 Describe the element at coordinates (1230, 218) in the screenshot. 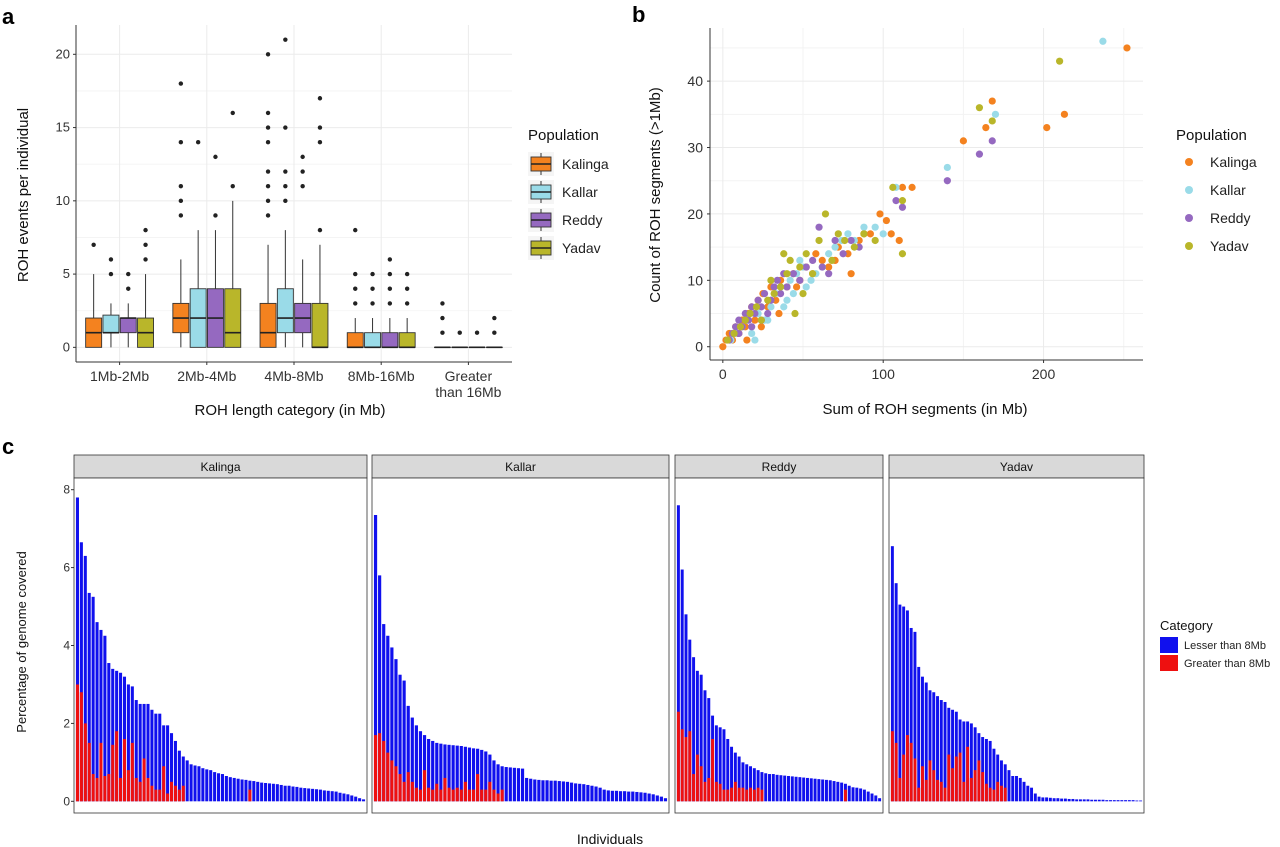

I see `legend-label: Reddy` at that location.